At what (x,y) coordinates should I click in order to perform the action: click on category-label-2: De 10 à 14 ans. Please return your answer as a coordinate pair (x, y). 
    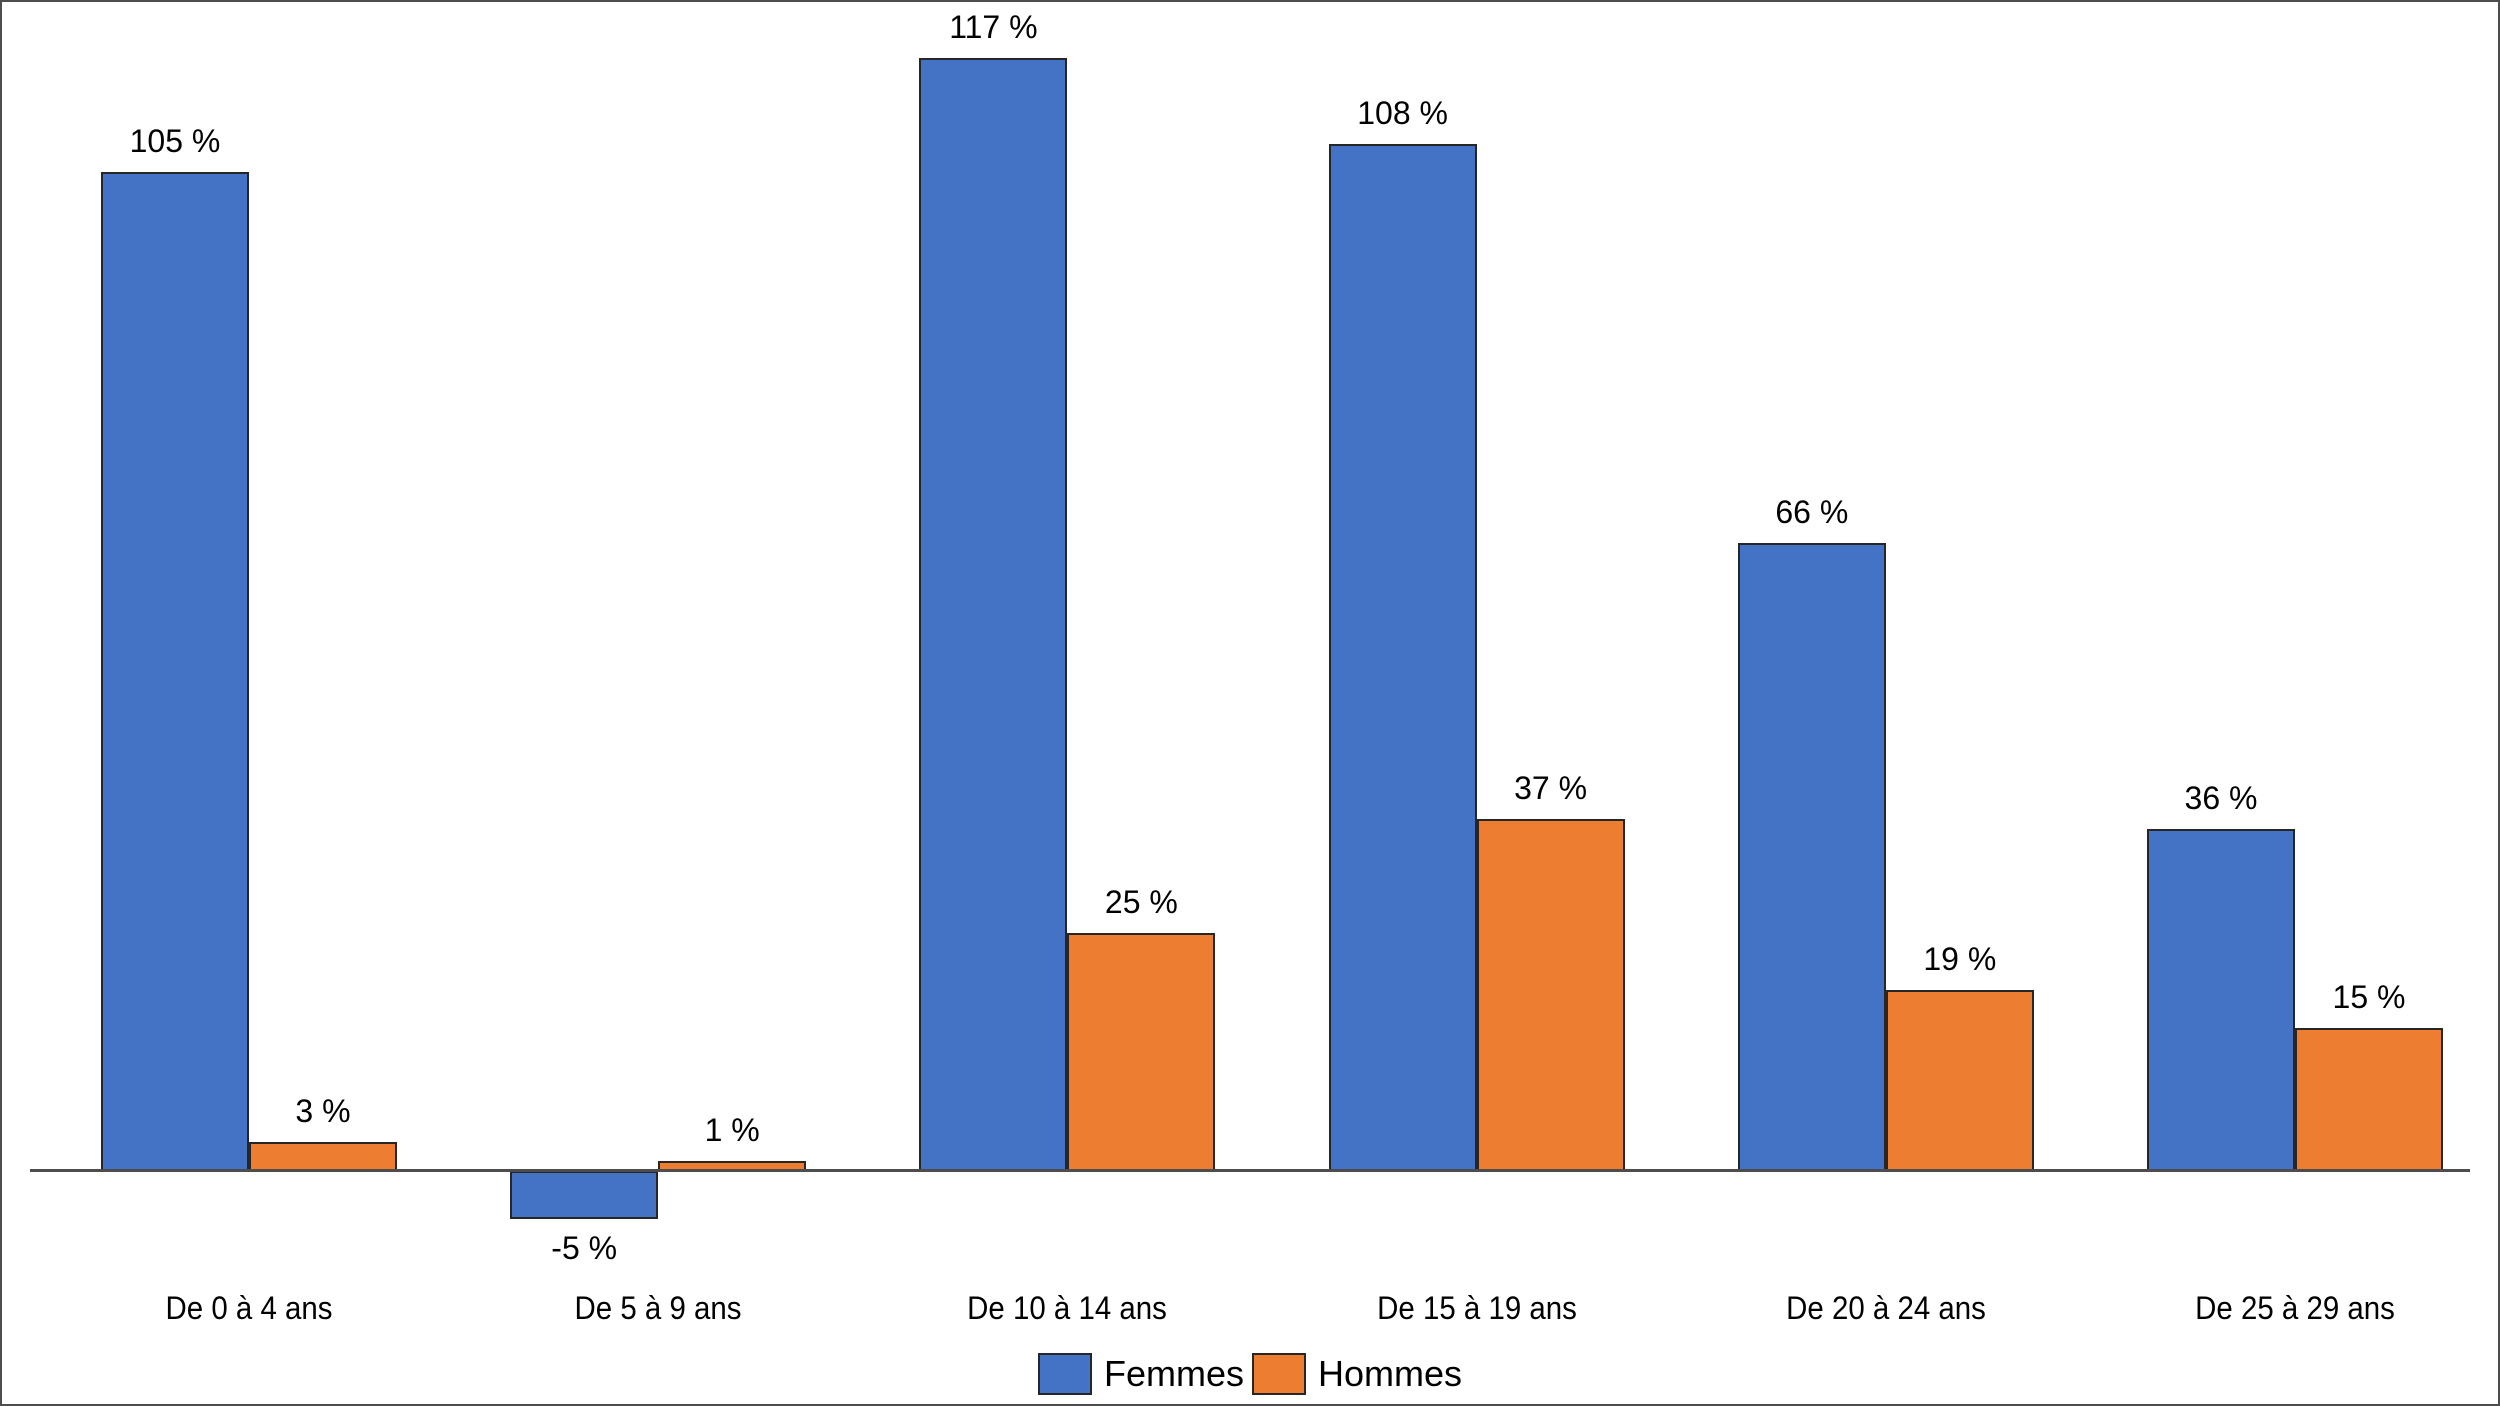
    Looking at the image, I should click on (1067, 1308).